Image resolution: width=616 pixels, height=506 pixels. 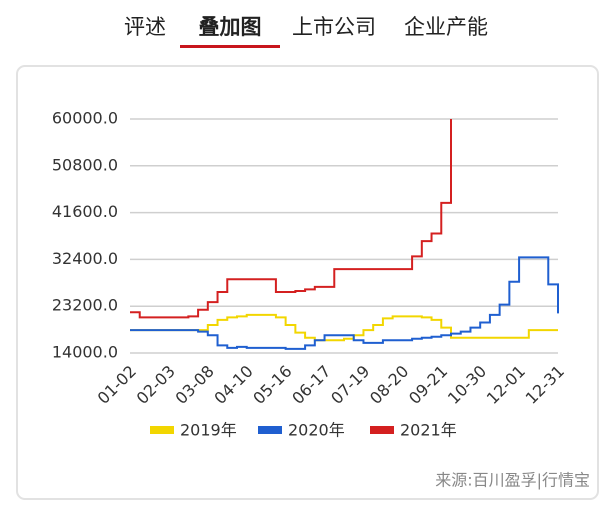 What do you see at coordinates (85, 258) in the screenshot?
I see `y-tick-label: 32400.0` at bounding box center [85, 258].